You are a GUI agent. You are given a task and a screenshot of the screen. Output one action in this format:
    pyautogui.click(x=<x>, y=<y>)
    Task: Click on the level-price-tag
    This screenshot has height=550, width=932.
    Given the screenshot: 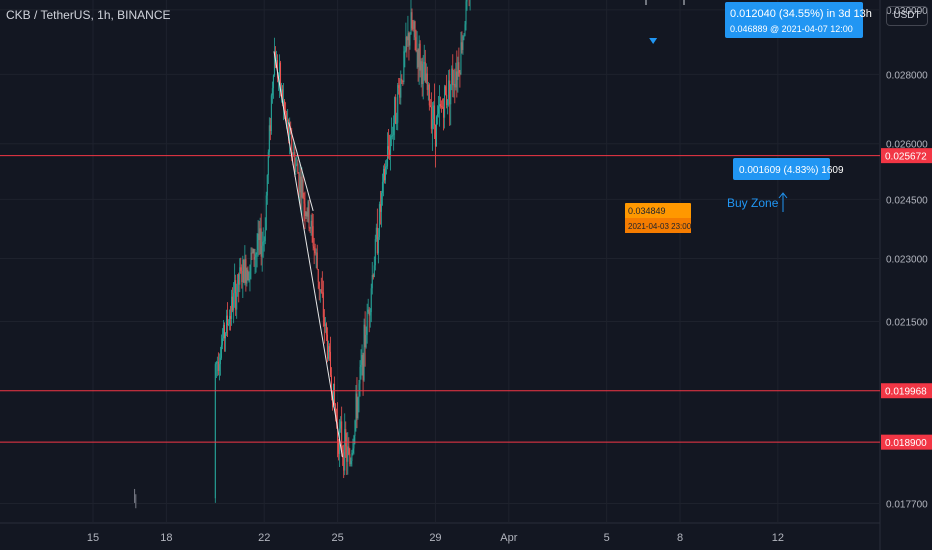 What is the action you would take?
    pyautogui.click(x=906, y=391)
    